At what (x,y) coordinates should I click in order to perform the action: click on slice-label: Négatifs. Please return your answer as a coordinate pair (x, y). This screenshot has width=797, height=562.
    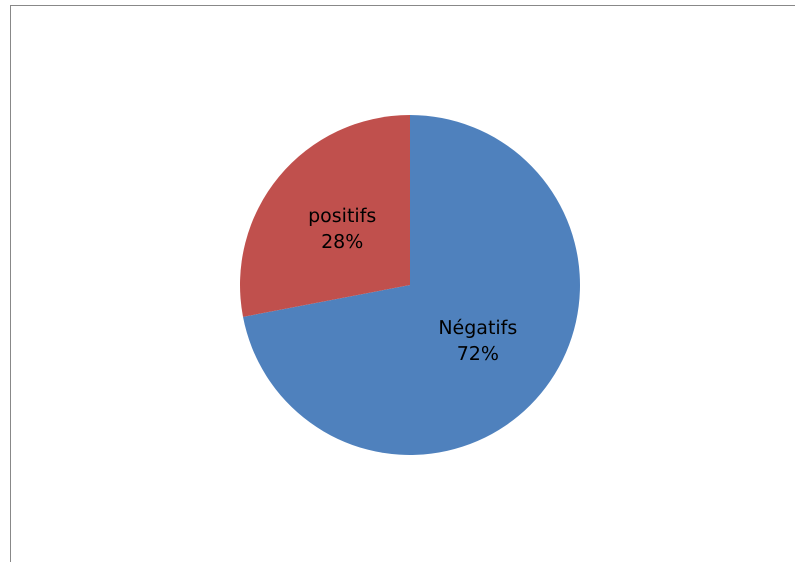
    Looking at the image, I should click on (478, 328).